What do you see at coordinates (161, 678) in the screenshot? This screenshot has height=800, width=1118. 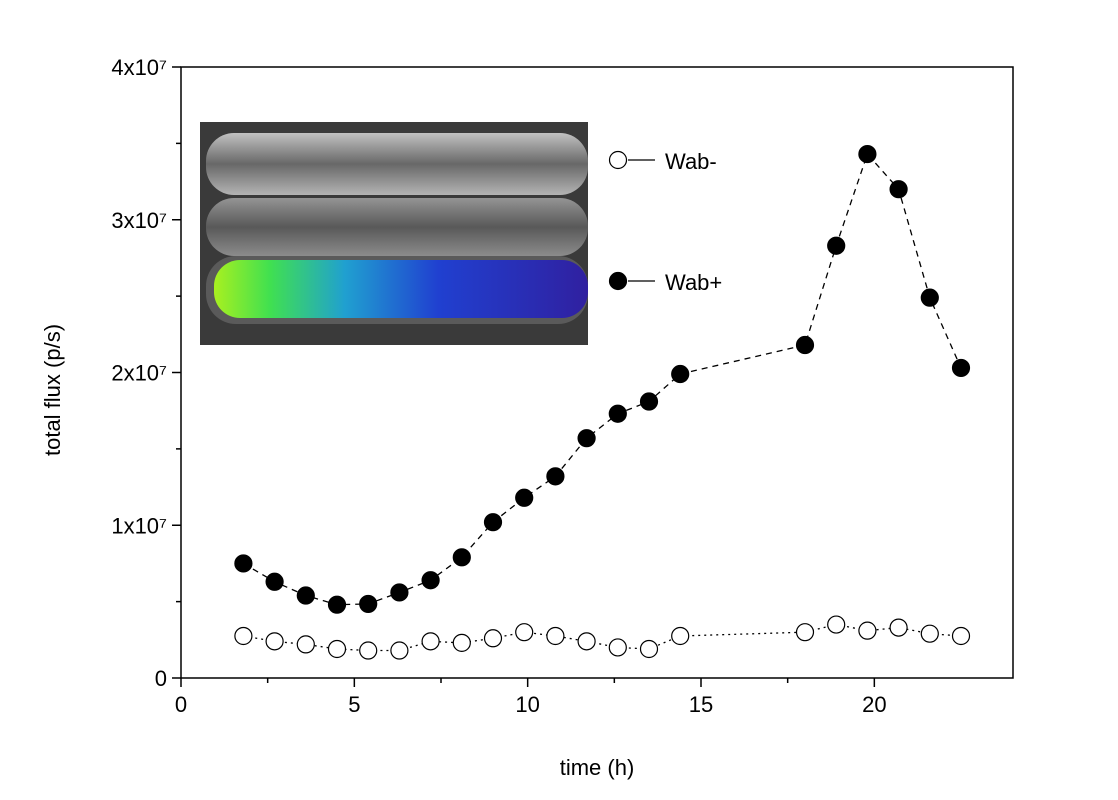 I see `y-tick-label: 0` at bounding box center [161, 678].